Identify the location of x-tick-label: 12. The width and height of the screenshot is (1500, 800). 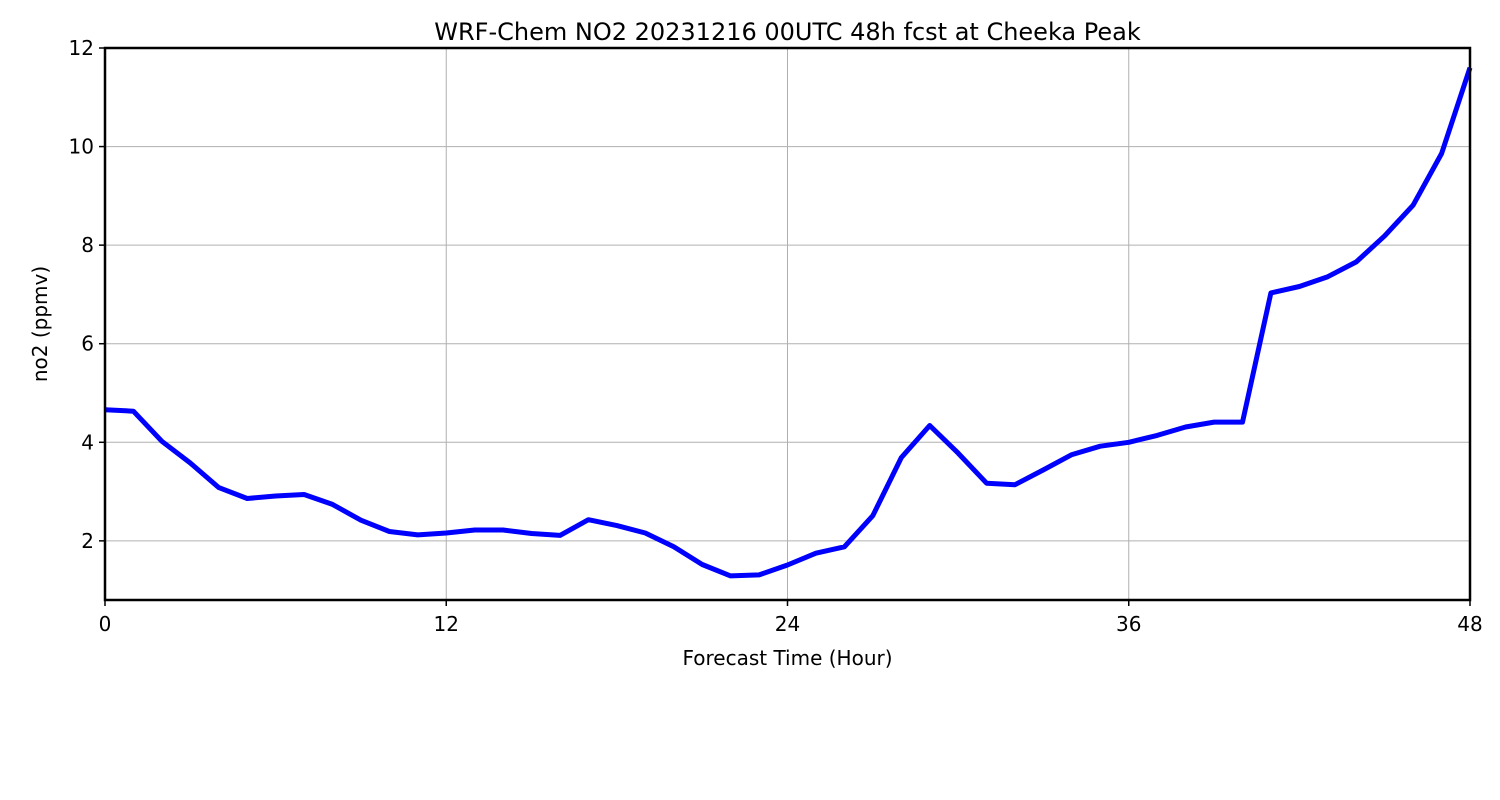
(446, 624).